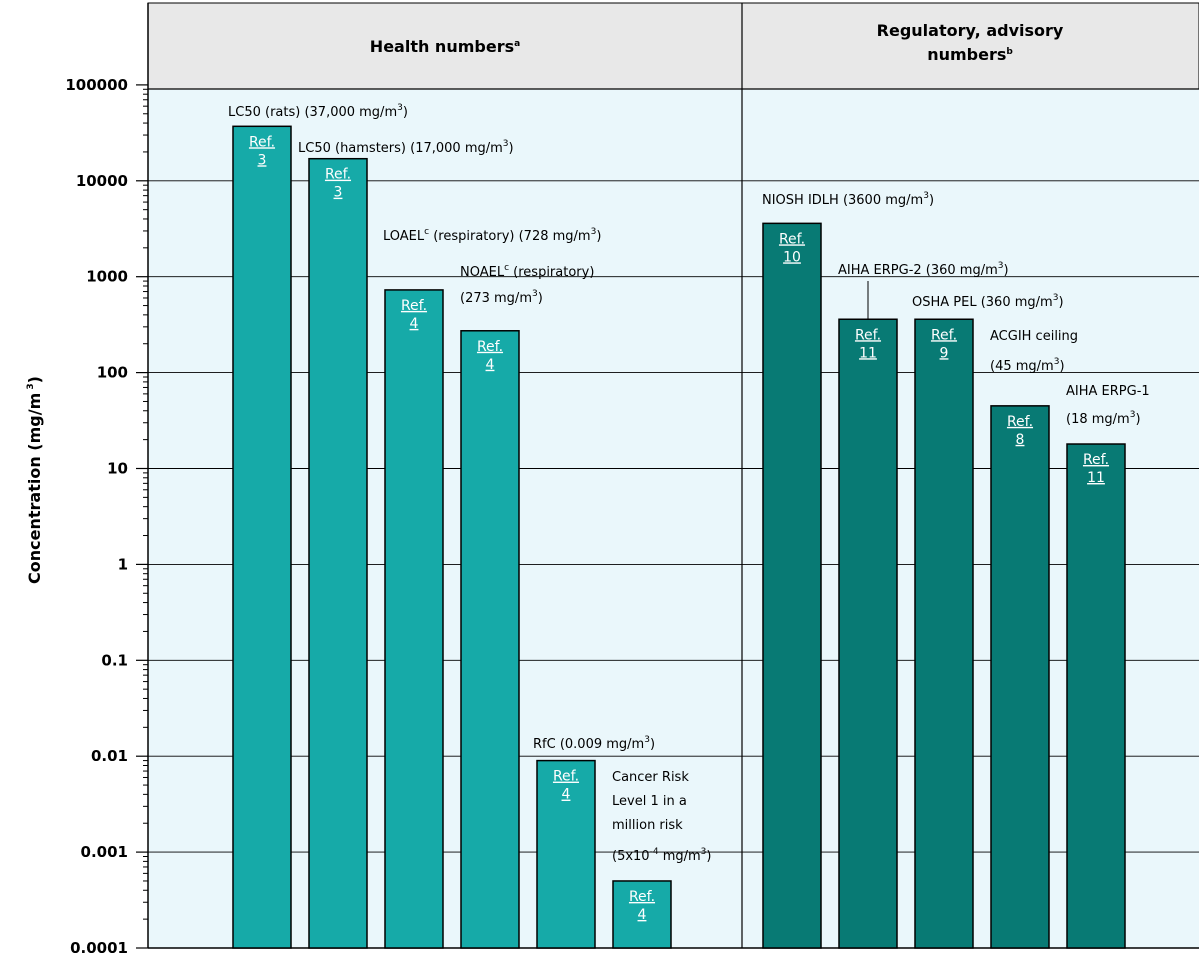  What do you see at coordinates (123, 564) in the screenshot?
I see `y-tick-label: 1` at bounding box center [123, 564].